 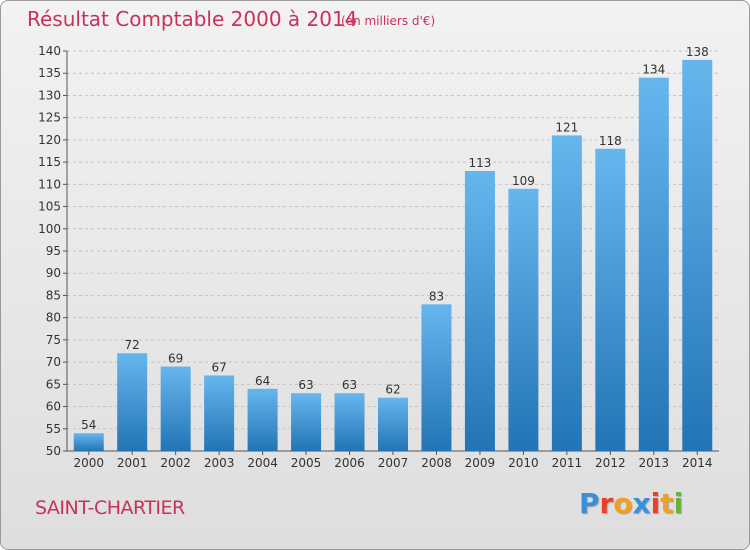 I want to click on bar-2005, so click(x=306, y=422).